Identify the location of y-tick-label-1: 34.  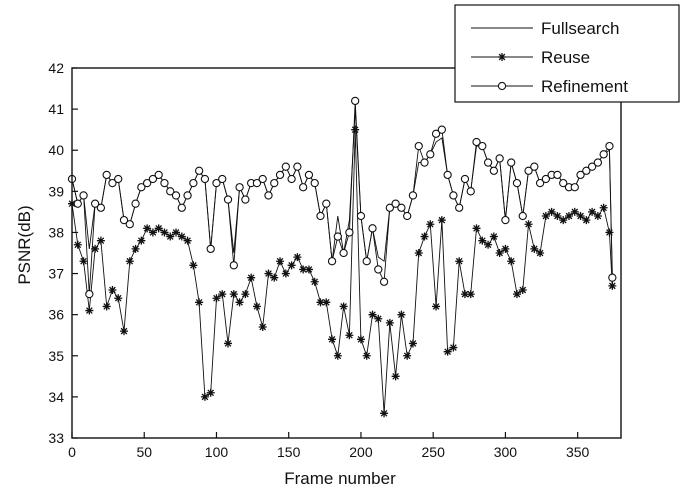
(56, 397).